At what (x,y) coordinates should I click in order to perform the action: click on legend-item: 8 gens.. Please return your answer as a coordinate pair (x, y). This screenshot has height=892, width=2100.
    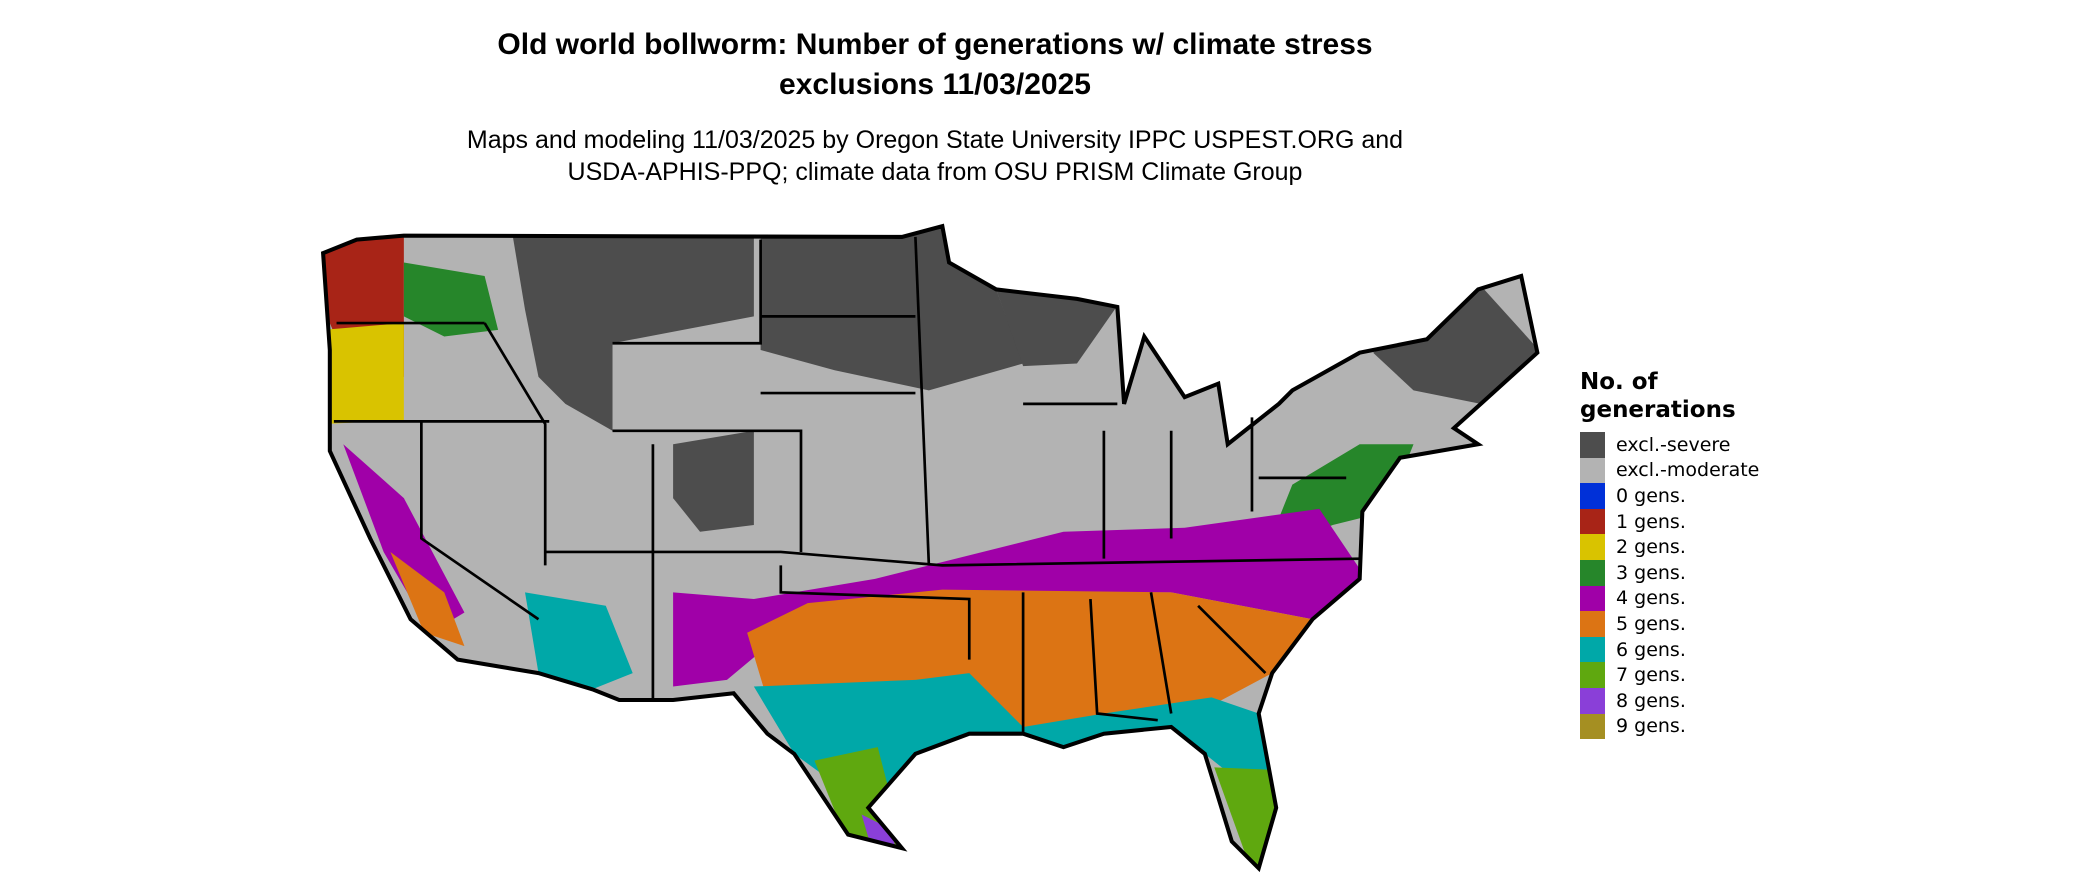
    Looking at the image, I should click on (1669, 700).